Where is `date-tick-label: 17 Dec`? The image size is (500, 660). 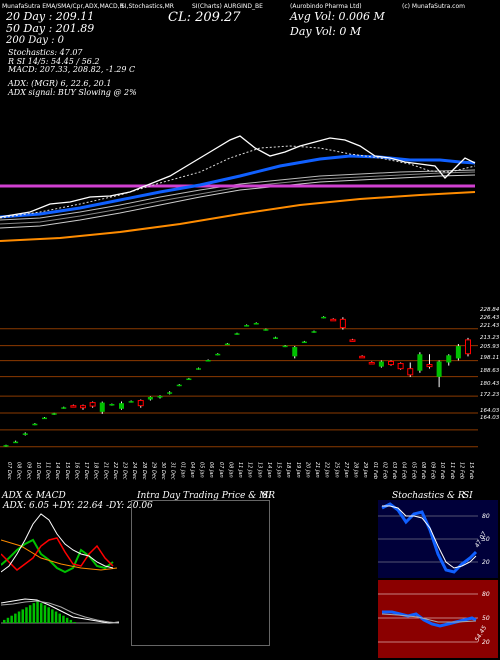 date-tick-label: 17 Dec is located at coordinates (86, 471).